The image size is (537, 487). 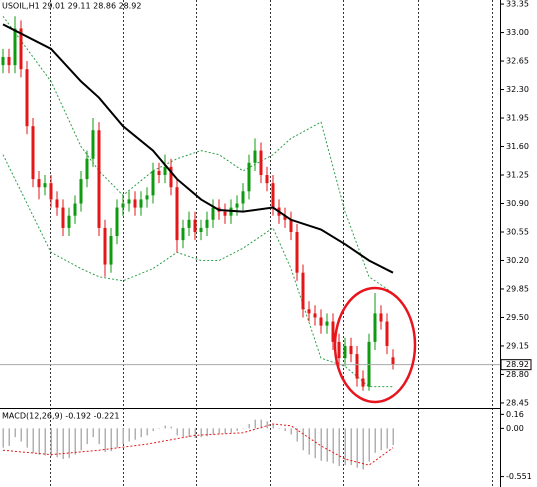 What do you see at coordinates (71, 6) in the screenshot?
I see `chart-title: USOIL,H1 29.01 29.11 28.86 28.92` at bounding box center [71, 6].